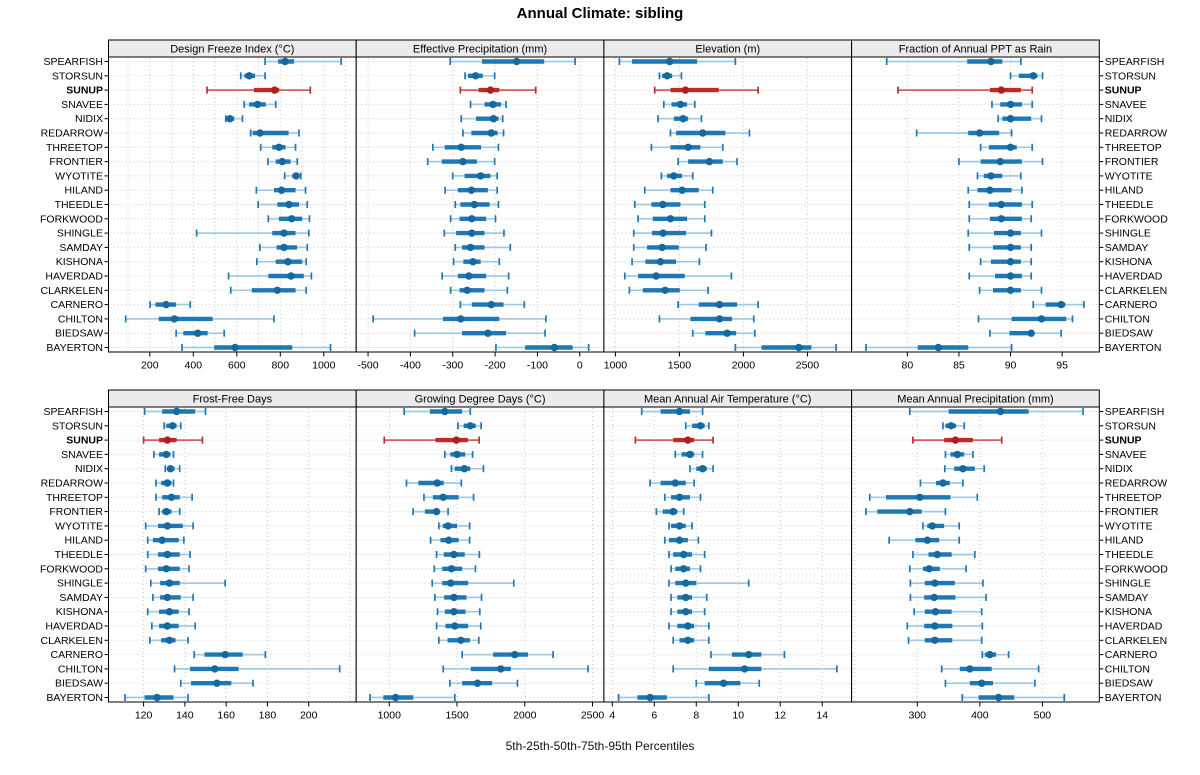 The width and height of the screenshot is (1200, 775). I want to click on station-label-left: WYOTITE, so click(79, 176).